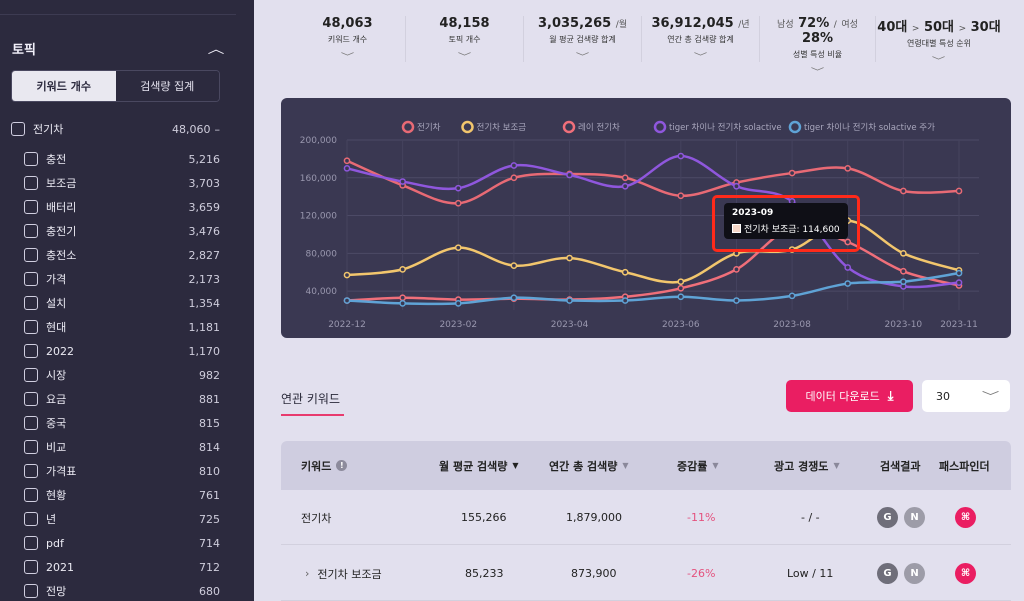  I want to click on legend-label: 전기차 보조금, so click(502, 127).